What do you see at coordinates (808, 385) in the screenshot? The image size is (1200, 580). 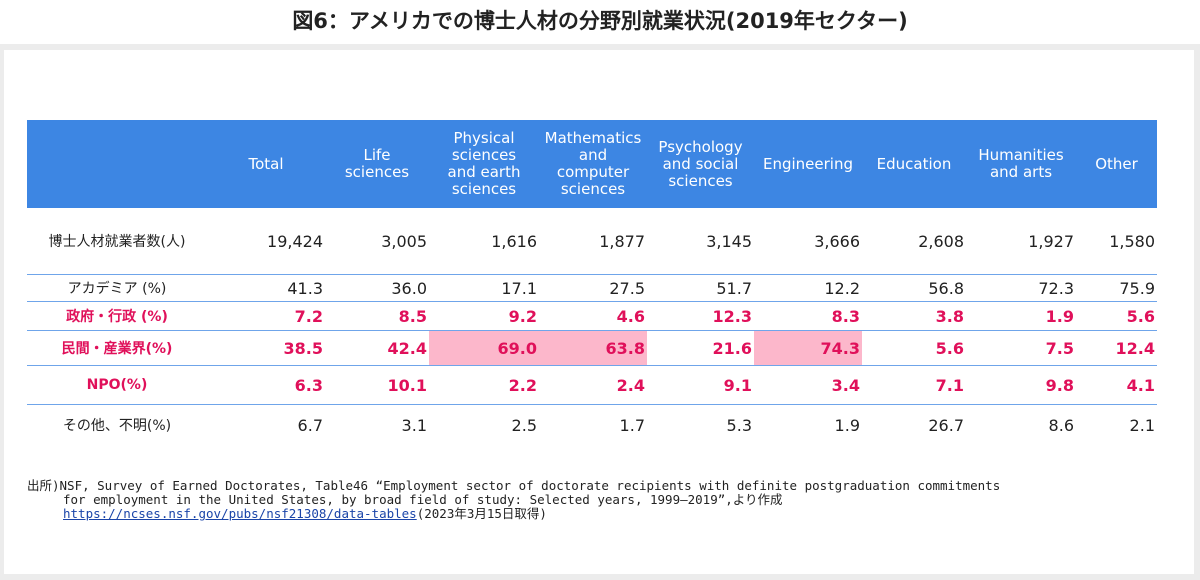 I see `table-cell: 3.4` at bounding box center [808, 385].